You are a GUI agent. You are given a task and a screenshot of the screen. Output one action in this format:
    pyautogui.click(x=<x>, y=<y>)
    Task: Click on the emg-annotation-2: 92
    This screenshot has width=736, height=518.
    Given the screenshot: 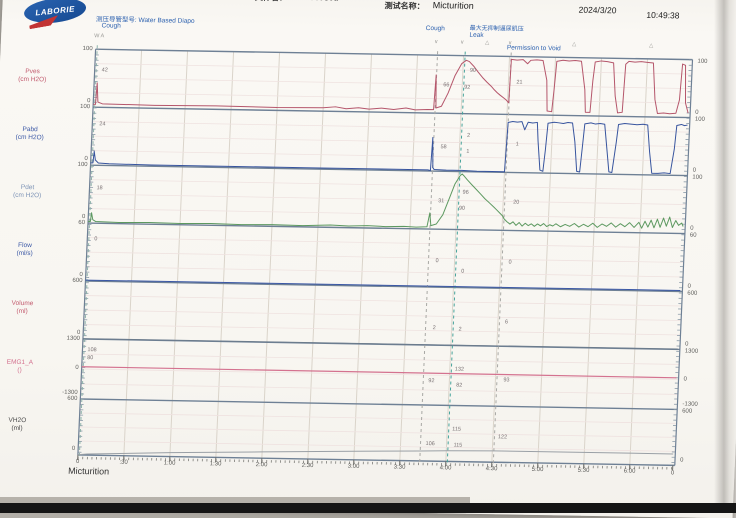 What is the action you would take?
    pyautogui.click(x=431, y=381)
    